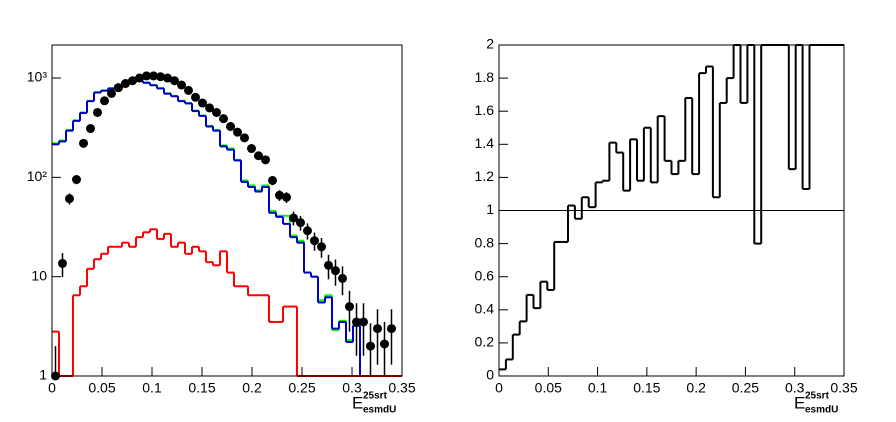 The height and width of the screenshot is (422, 896). What do you see at coordinates (485, 309) in the screenshot?
I see `y-tick-label: 0.4` at bounding box center [485, 309].